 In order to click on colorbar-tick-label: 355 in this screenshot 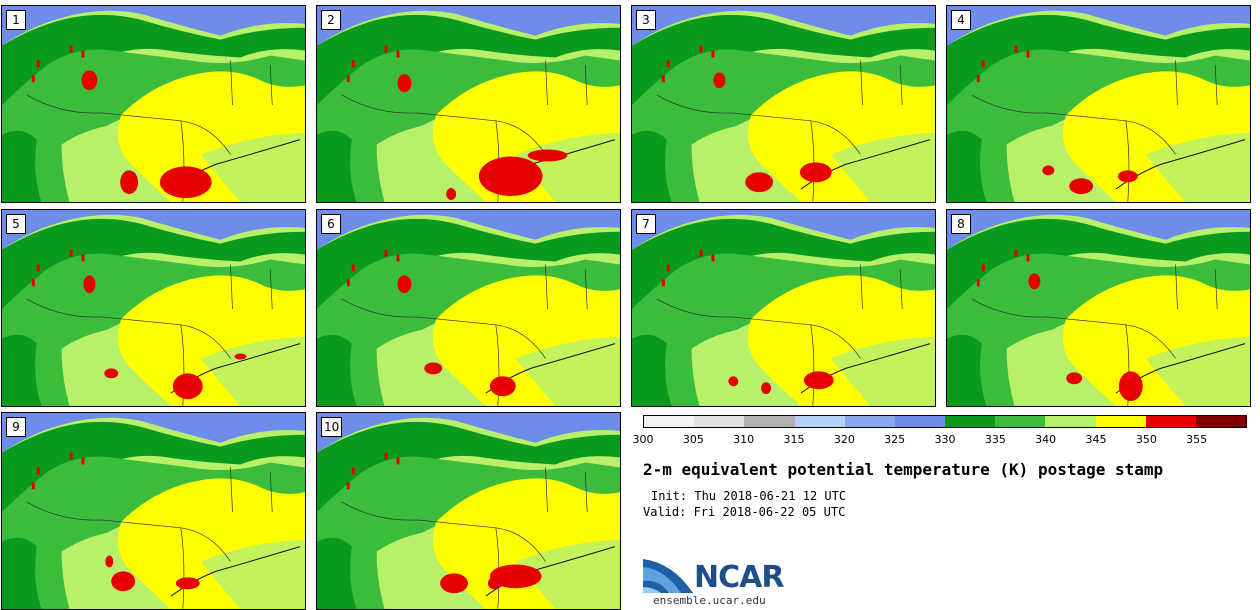, I will do `click(1197, 439)`.